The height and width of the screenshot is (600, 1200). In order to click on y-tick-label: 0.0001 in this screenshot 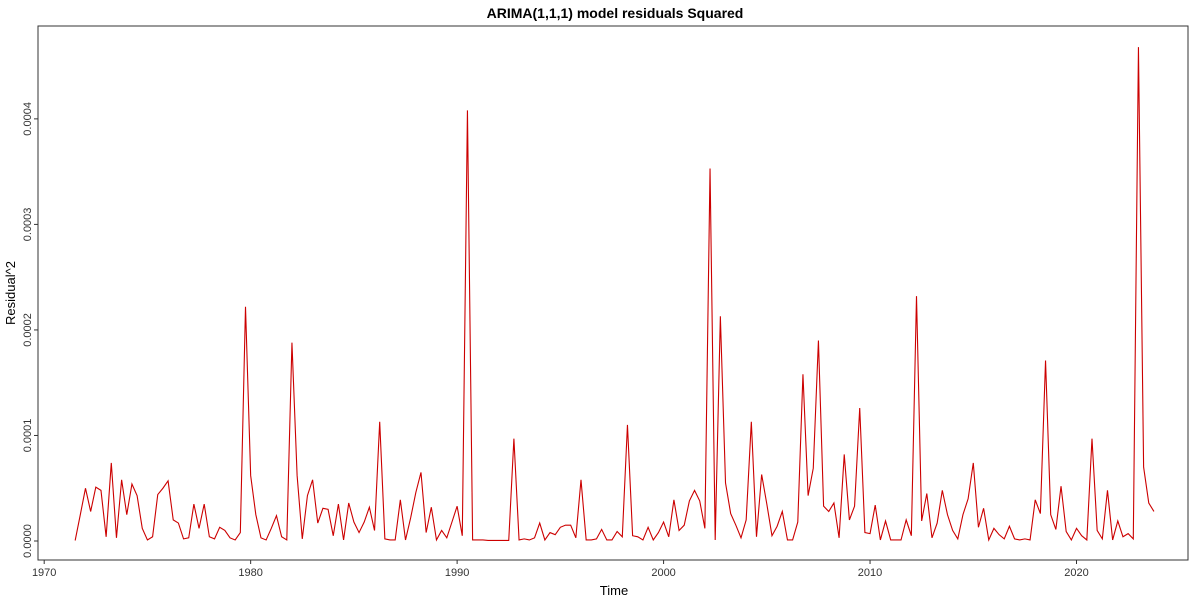, I will do `click(28, 436)`.